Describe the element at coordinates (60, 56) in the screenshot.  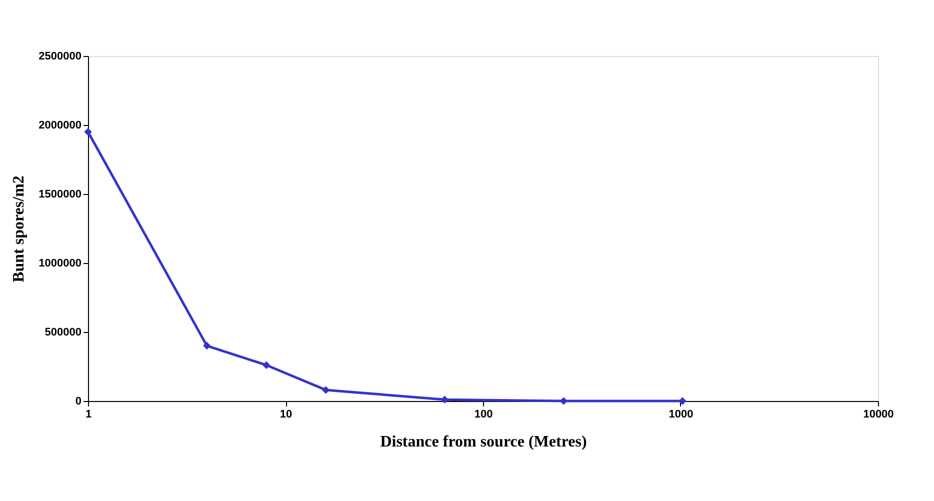
I see `y-tick-label: 2500000` at that location.